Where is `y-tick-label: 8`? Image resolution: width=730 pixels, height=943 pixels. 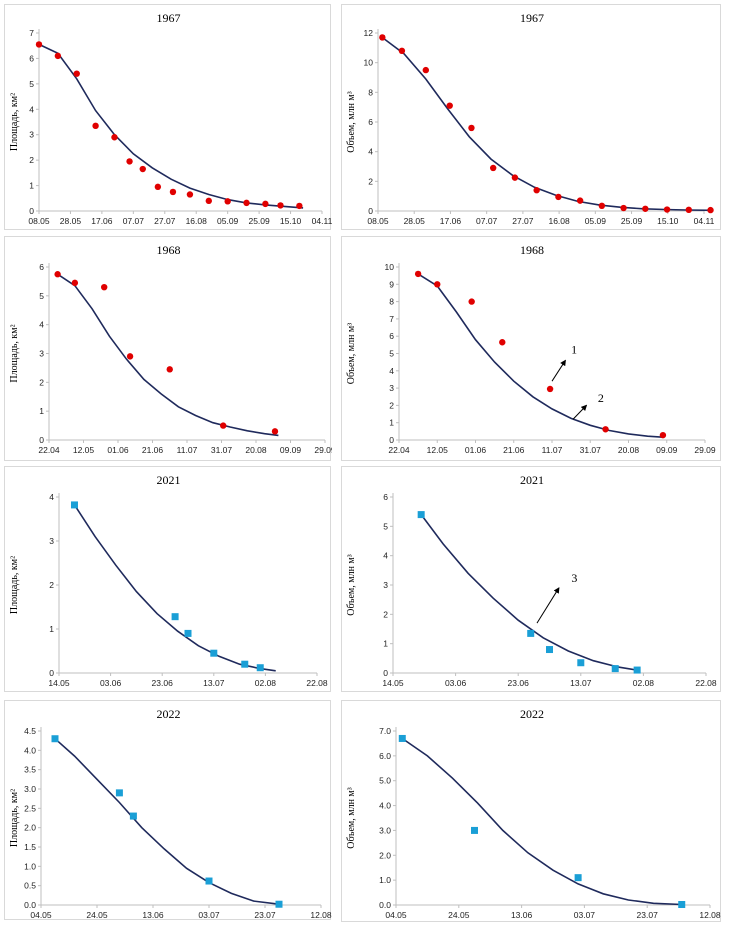
y-tick-label: 8 is located at coordinates (391, 302).